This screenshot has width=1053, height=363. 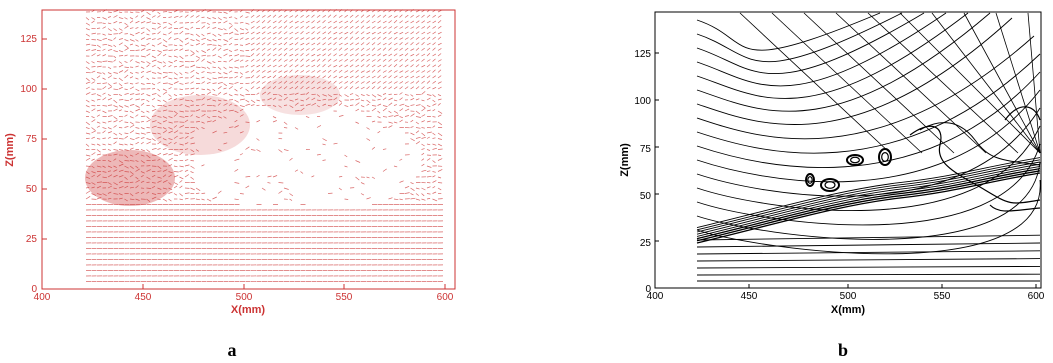 What do you see at coordinates (32, 139) in the screenshot?
I see `y-tick-a-75: 75` at bounding box center [32, 139].